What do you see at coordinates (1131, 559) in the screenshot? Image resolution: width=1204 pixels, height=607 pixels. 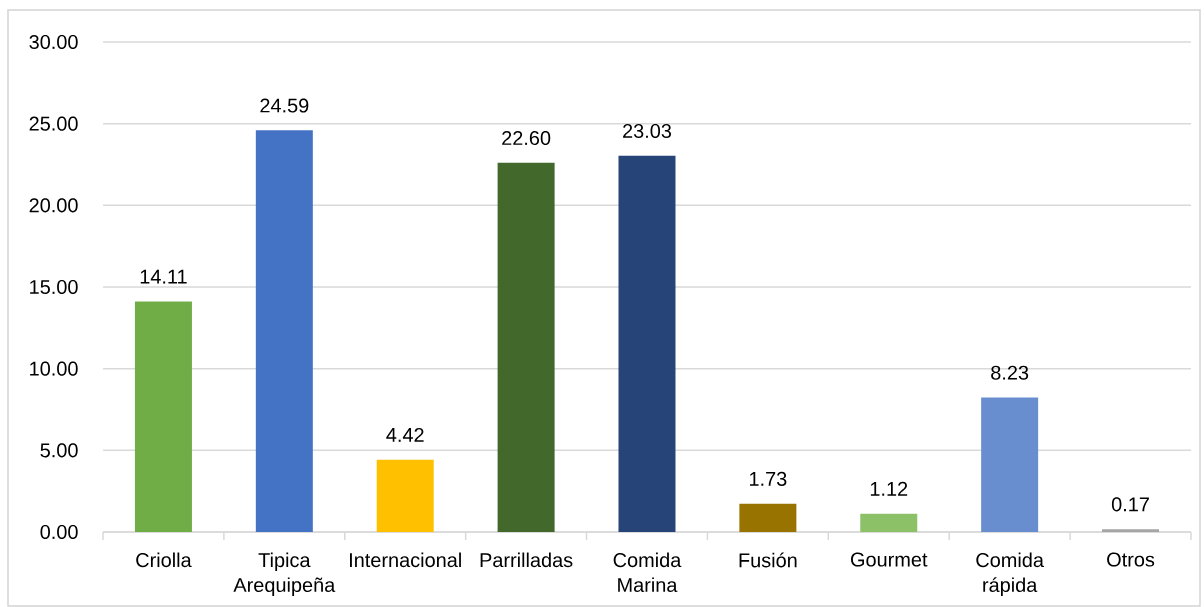 I see `x-tick-label: Otros` at bounding box center [1131, 559].